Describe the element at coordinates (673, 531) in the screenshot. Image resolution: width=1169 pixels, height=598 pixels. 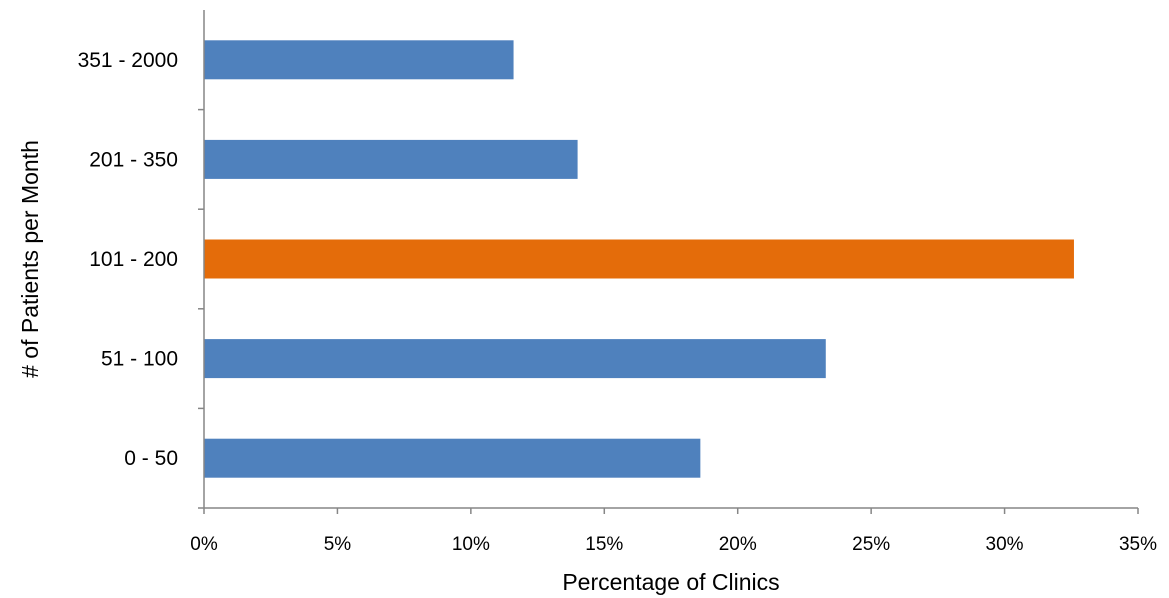
I see `x-axis-ticks: 0% 5% 10% 15% 20% 25% 30% 35%` at that location.